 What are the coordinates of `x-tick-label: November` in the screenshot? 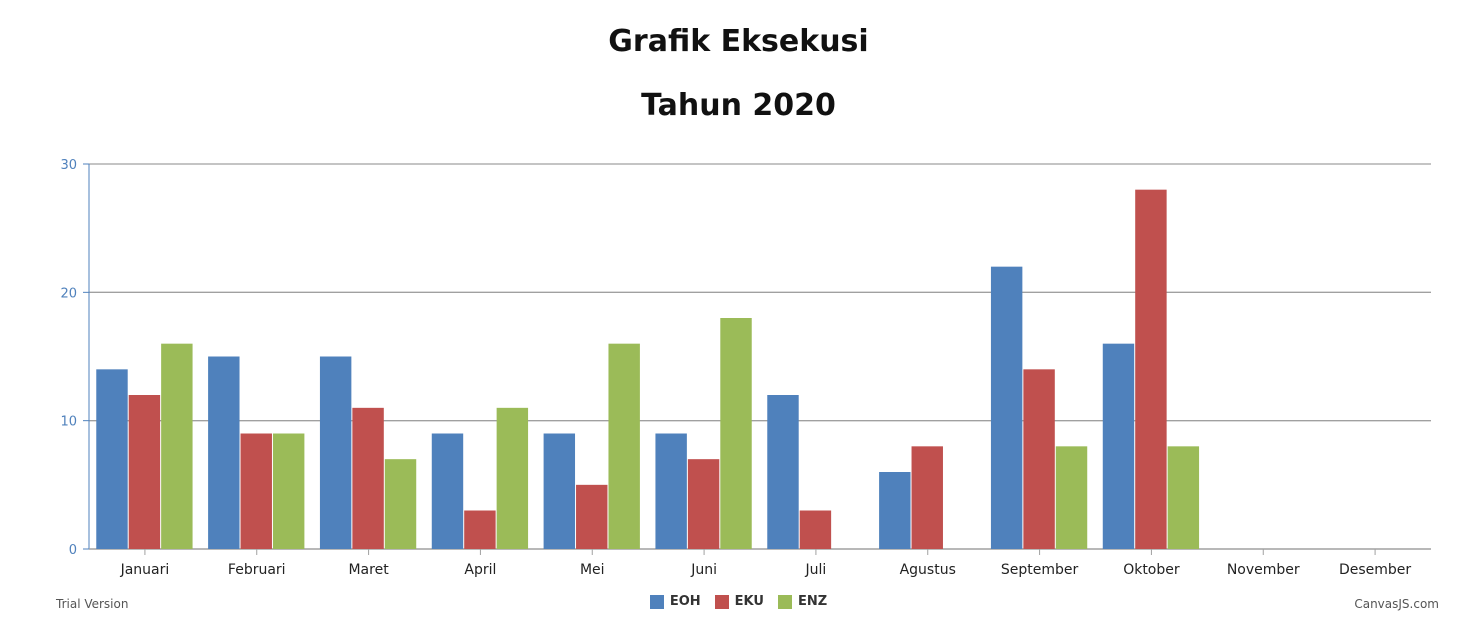 It's located at (1263, 570).